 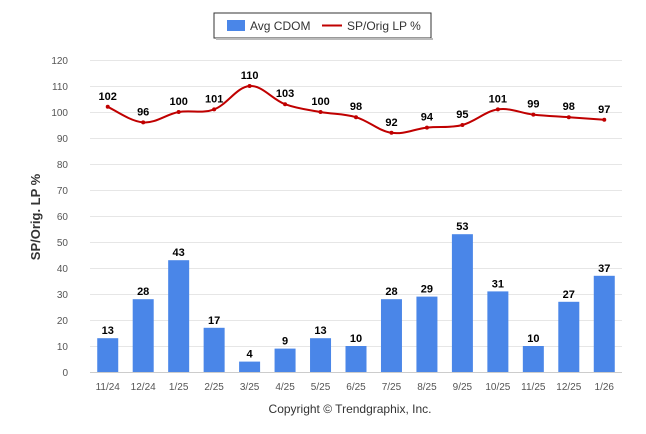 I want to click on legend: Avg CDOM SP/Orig LP %, so click(x=323, y=26).